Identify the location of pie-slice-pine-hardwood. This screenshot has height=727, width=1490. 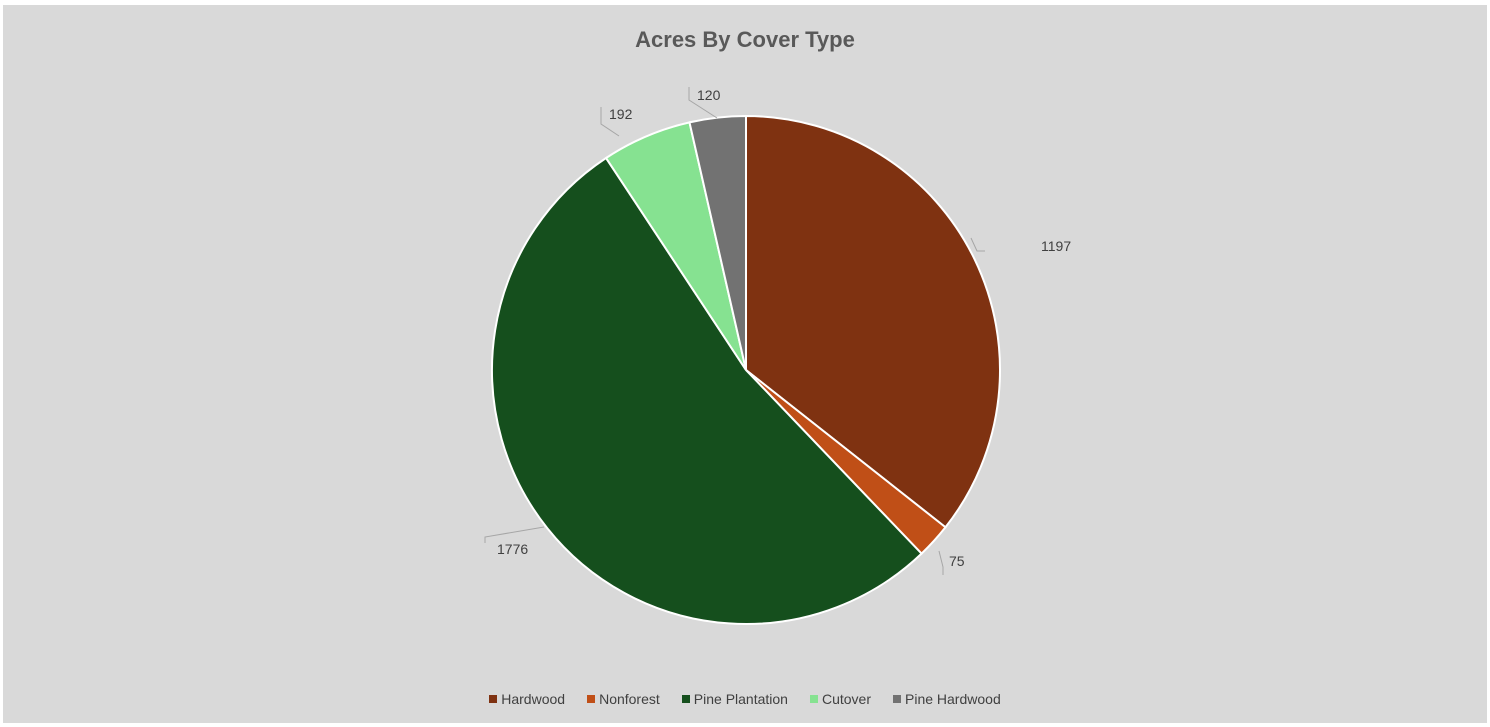
(717, 242).